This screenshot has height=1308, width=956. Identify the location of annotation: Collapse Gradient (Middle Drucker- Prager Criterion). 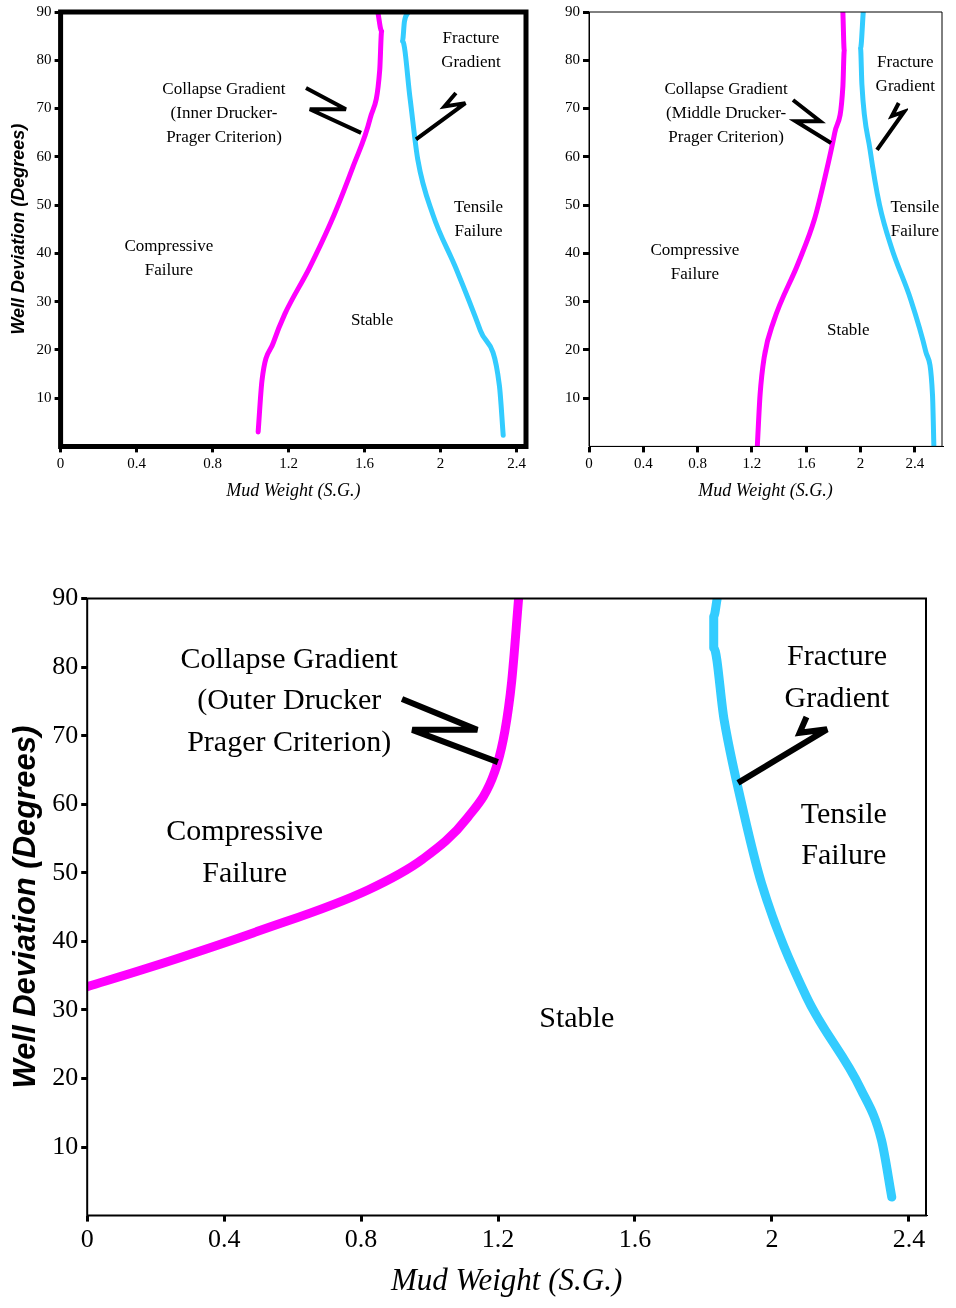
(726, 113).